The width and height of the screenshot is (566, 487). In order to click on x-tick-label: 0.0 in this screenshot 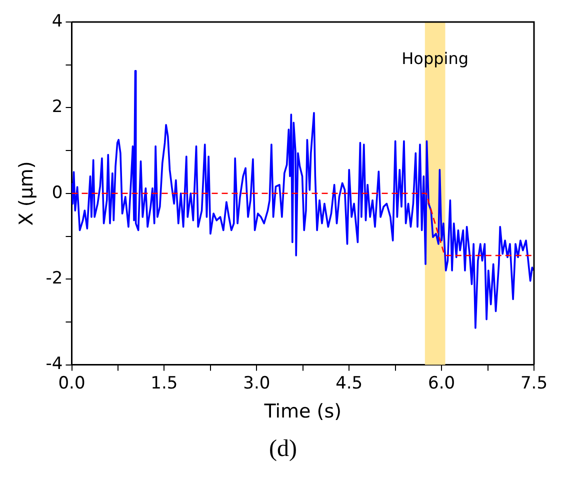, I will do `click(72, 383)`.